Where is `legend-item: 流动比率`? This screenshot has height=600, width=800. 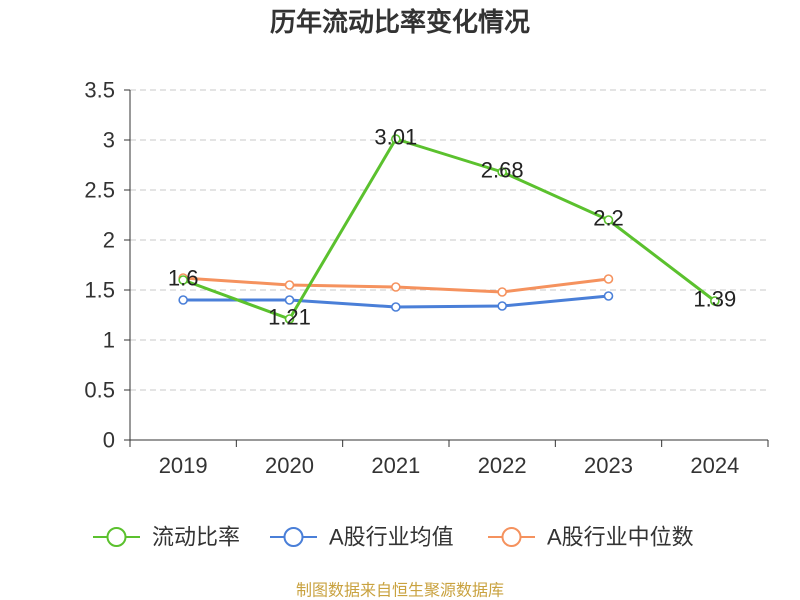
legend-item: 流动比率 is located at coordinates (166, 537).